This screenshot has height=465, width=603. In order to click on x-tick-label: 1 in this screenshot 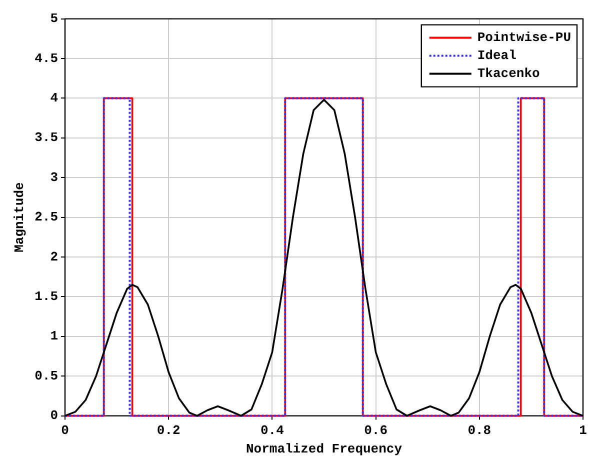, I will do `click(583, 430)`.